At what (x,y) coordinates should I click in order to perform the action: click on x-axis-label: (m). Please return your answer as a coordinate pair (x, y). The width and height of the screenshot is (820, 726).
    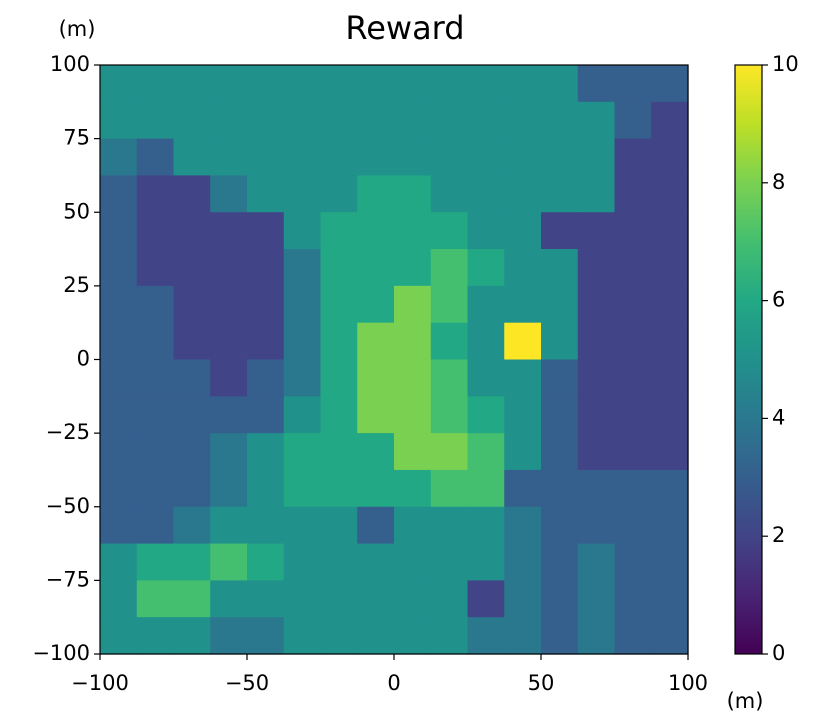
    Looking at the image, I should click on (745, 701).